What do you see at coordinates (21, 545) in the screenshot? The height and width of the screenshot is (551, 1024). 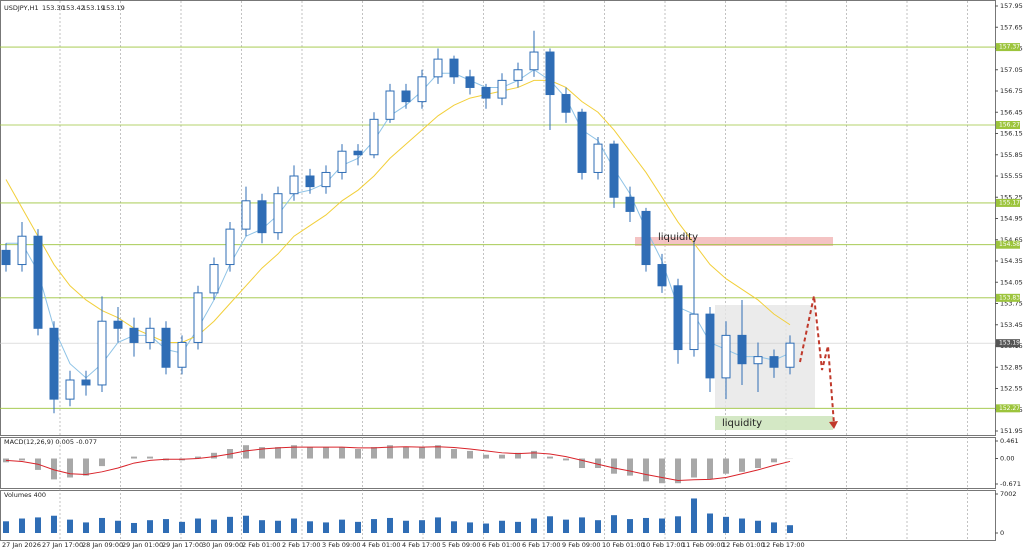 I see `x-tick-label: 27 Jan 2026` at bounding box center [21, 545].